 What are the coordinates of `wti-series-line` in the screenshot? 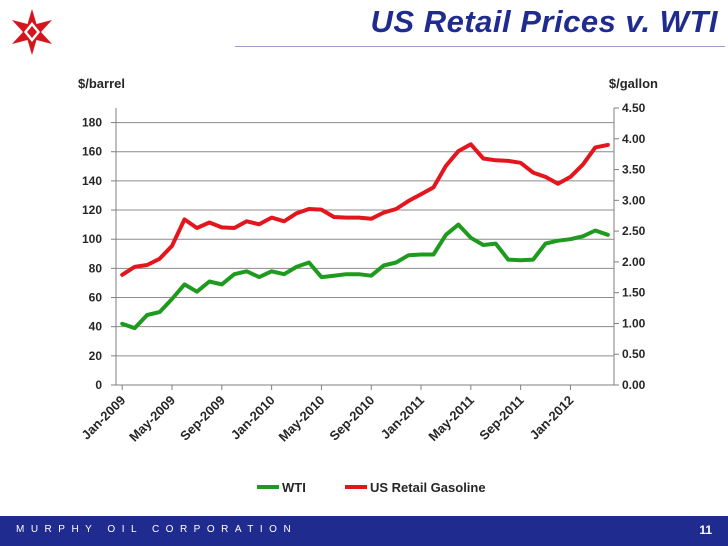 It's located at (365, 276).